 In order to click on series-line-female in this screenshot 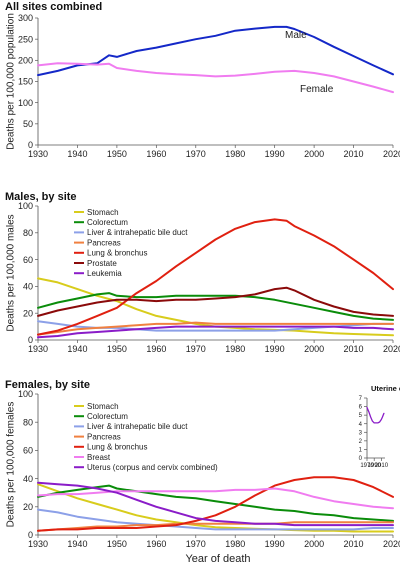, I will do `click(215, 78)`.